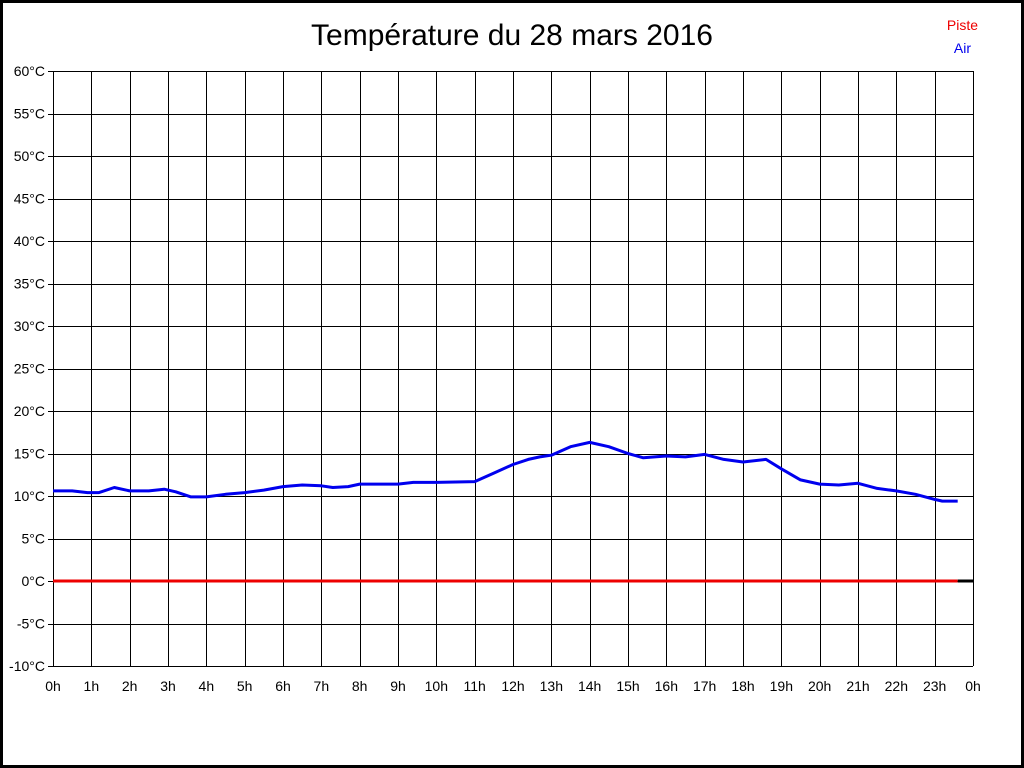  Describe the element at coordinates (322, 686) in the screenshot. I see `x-axis-tick-label: 7h` at that location.